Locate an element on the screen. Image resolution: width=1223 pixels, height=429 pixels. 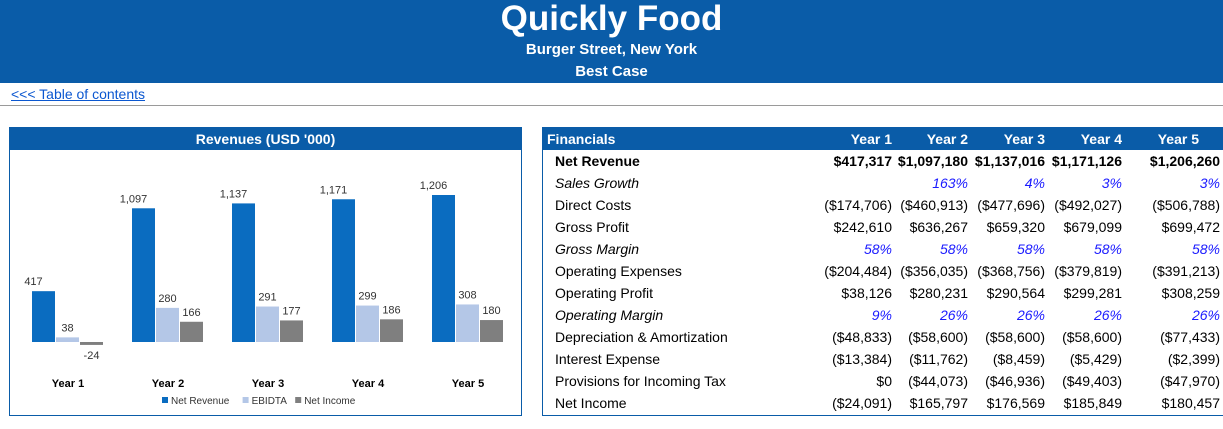
cell-value: ($49,403) is located at coordinates (1092, 381).